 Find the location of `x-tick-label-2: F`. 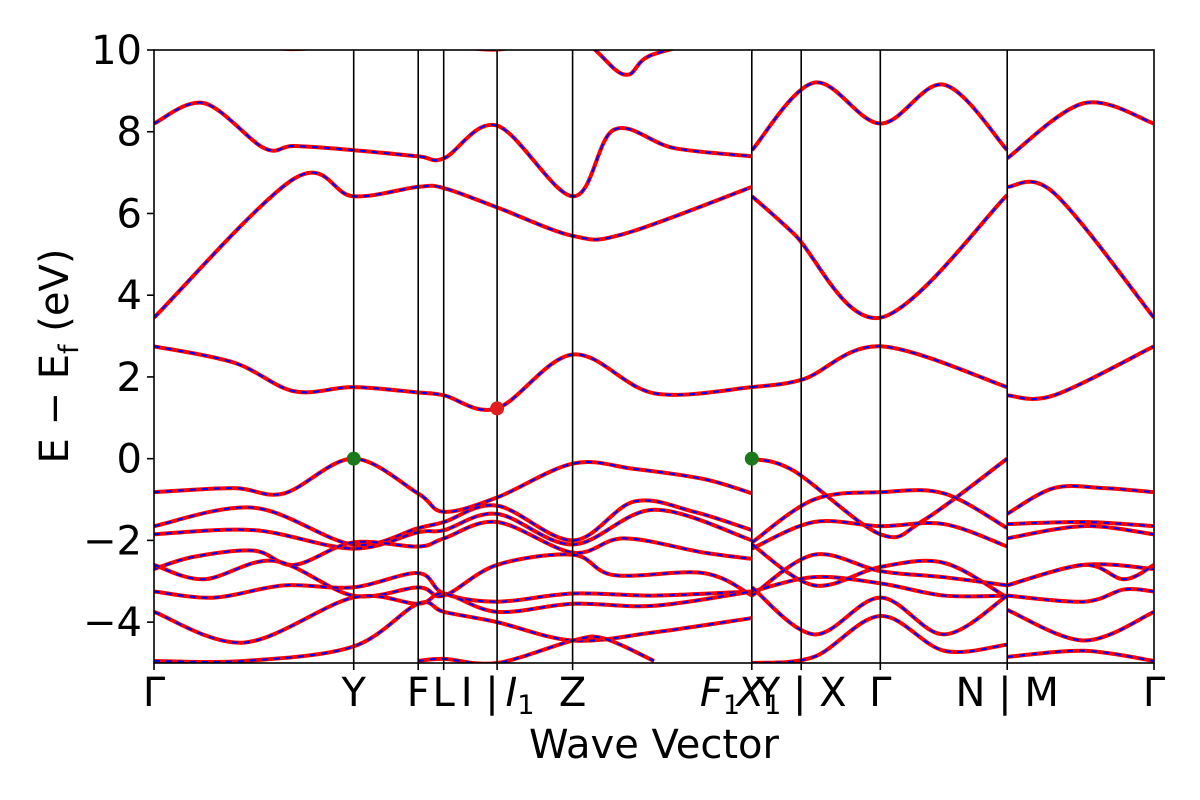

x-tick-label-2: F is located at coordinates (418, 693).